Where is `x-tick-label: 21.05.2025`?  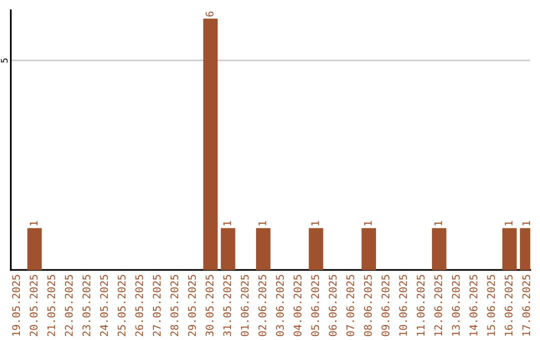
x-tick-label: 21.05.2025 is located at coordinates (51, 305).